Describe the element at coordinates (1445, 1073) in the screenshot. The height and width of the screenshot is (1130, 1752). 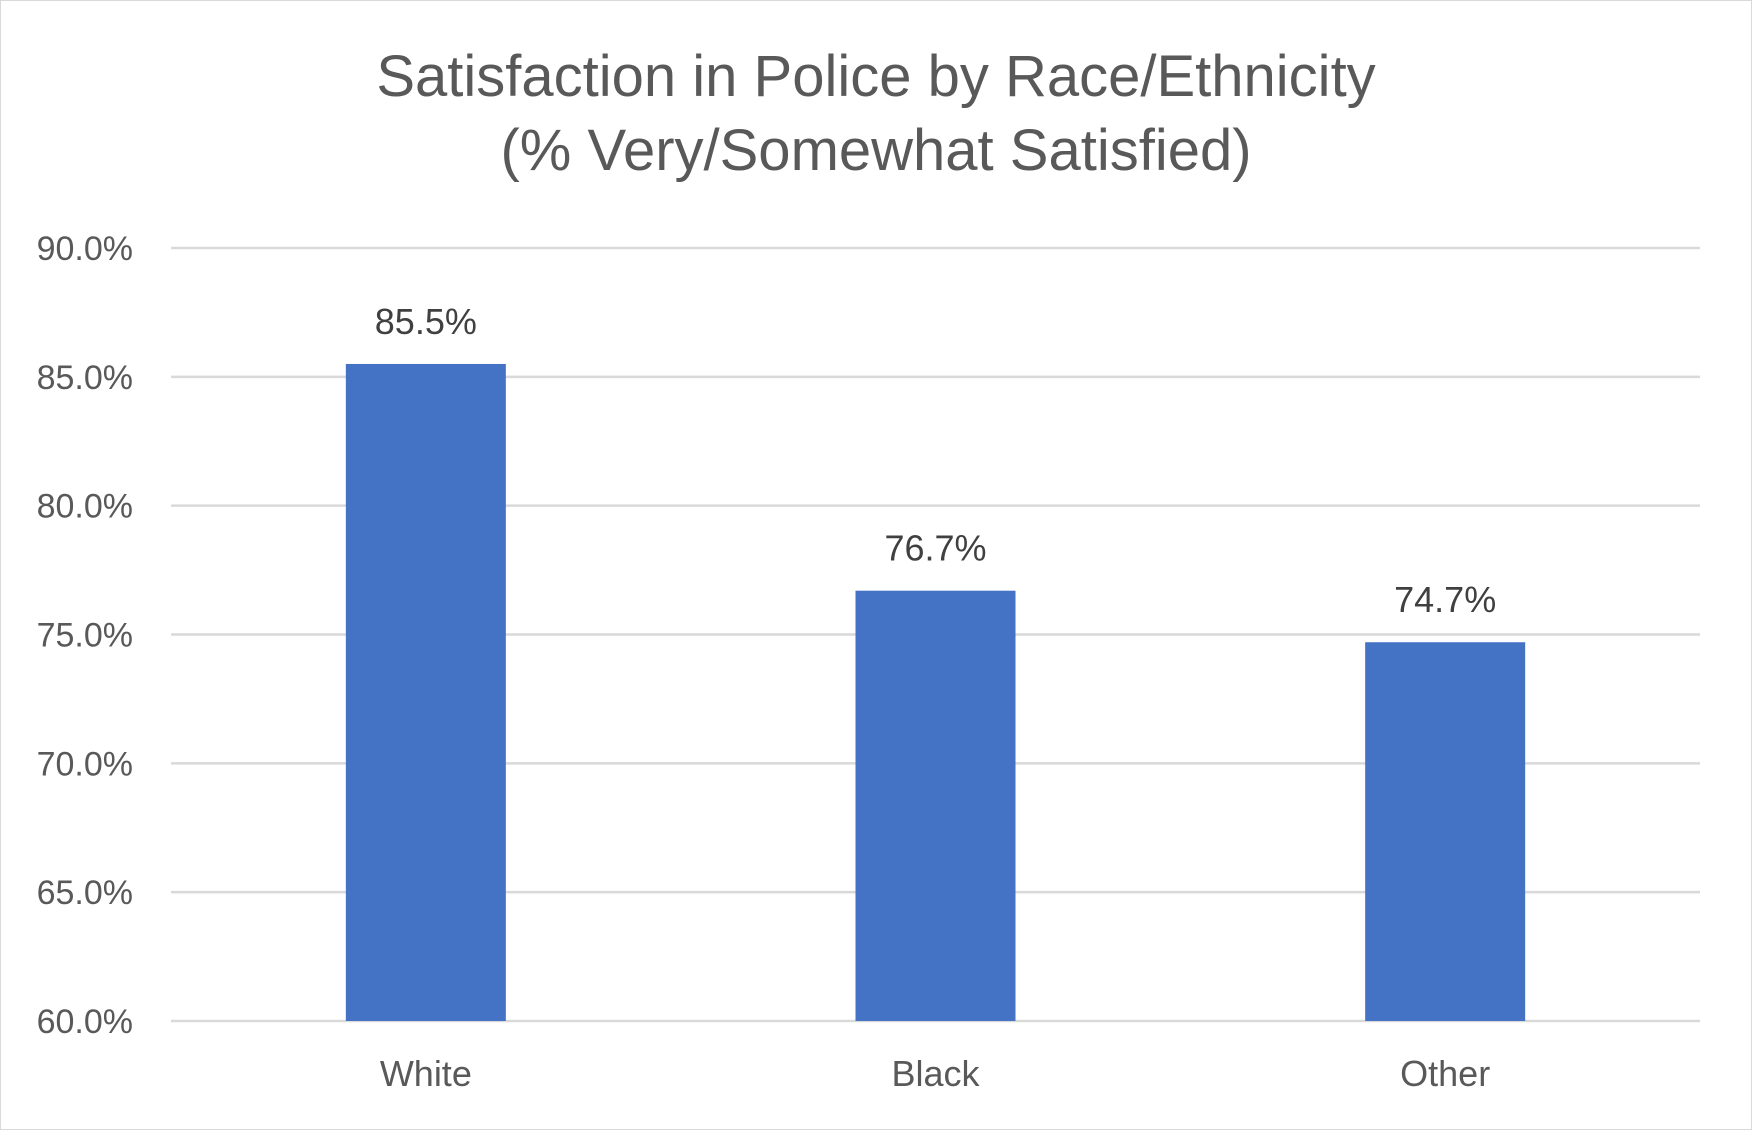
I see `x-tick-label: Other` at that location.